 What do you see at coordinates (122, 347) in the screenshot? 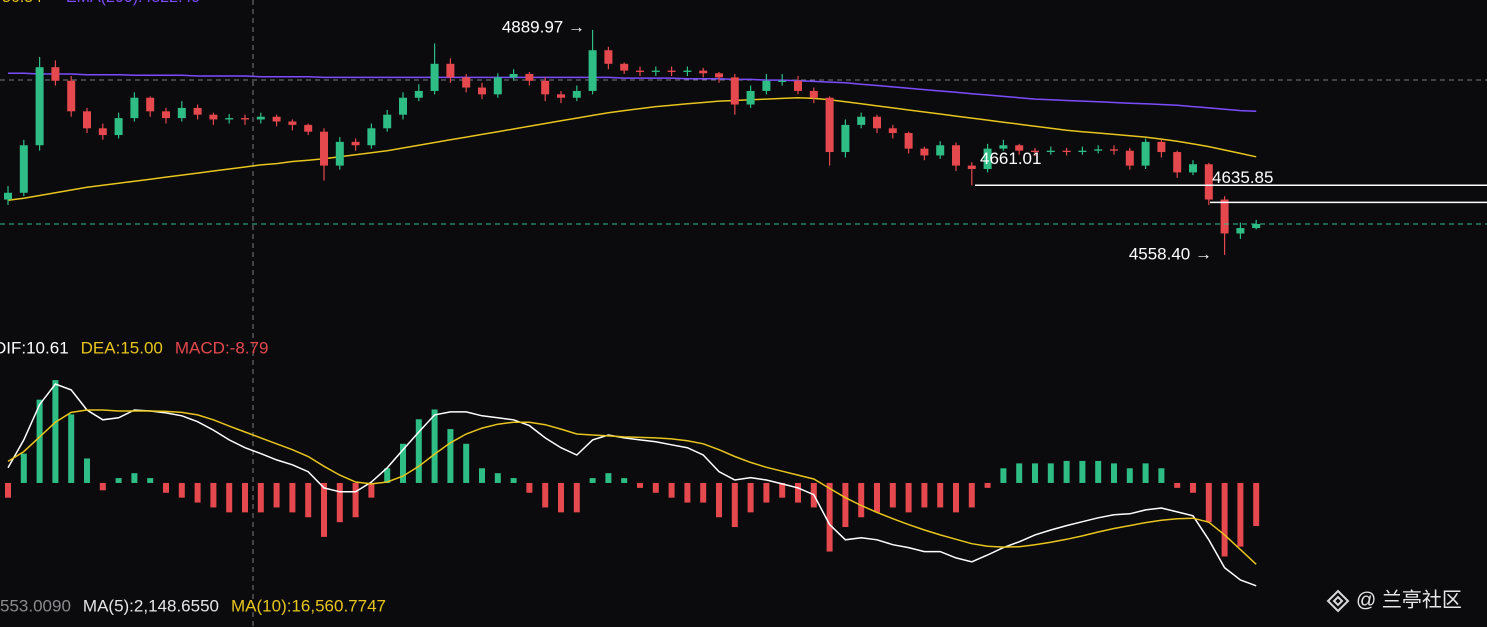
I see `macd-legend: DEA:15.00` at bounding box center [122, 347].